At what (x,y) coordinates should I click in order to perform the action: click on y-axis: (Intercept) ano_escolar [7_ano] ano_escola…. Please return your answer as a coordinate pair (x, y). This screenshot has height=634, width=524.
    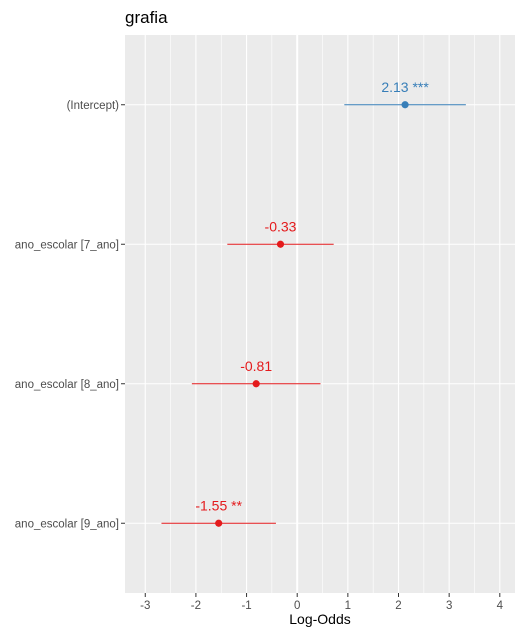
    Looking at the image, I should click on (70, 315).